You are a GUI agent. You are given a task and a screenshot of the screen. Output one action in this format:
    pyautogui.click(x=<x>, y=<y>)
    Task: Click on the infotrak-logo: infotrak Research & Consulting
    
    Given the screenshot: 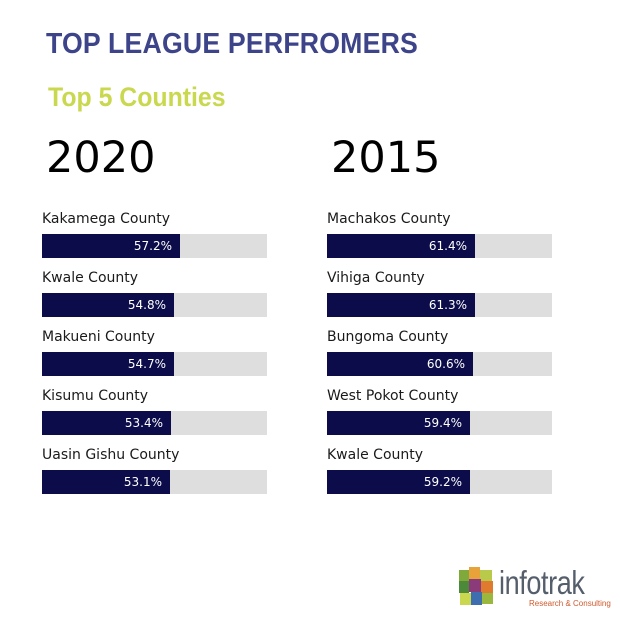 What is the action you would take?
    pyautogui.click(x=534, y=587)
    